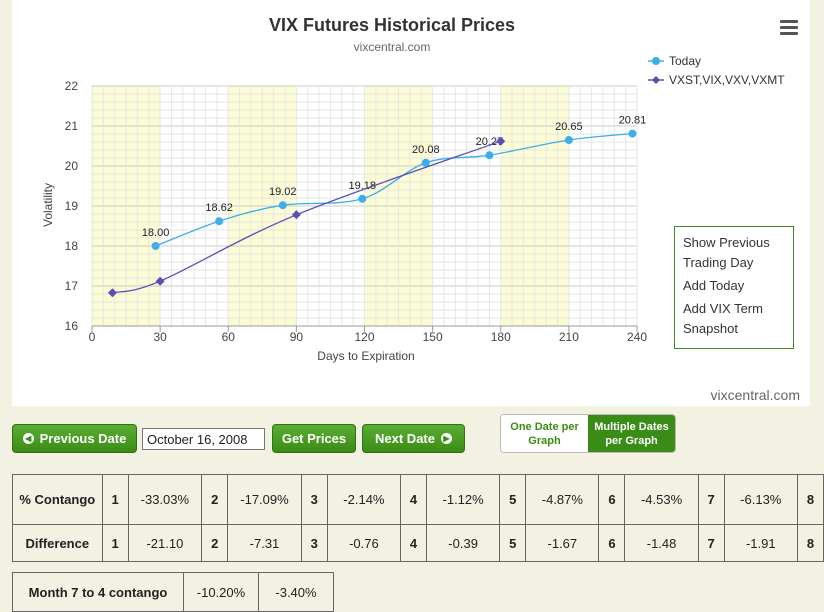 Image resolution: width=824 pixels, height=612 pixels. What do you see at coordinates (661, 543) in the screenshot?
I see `difference-value: -1.48` at bounding box center [661, 543].